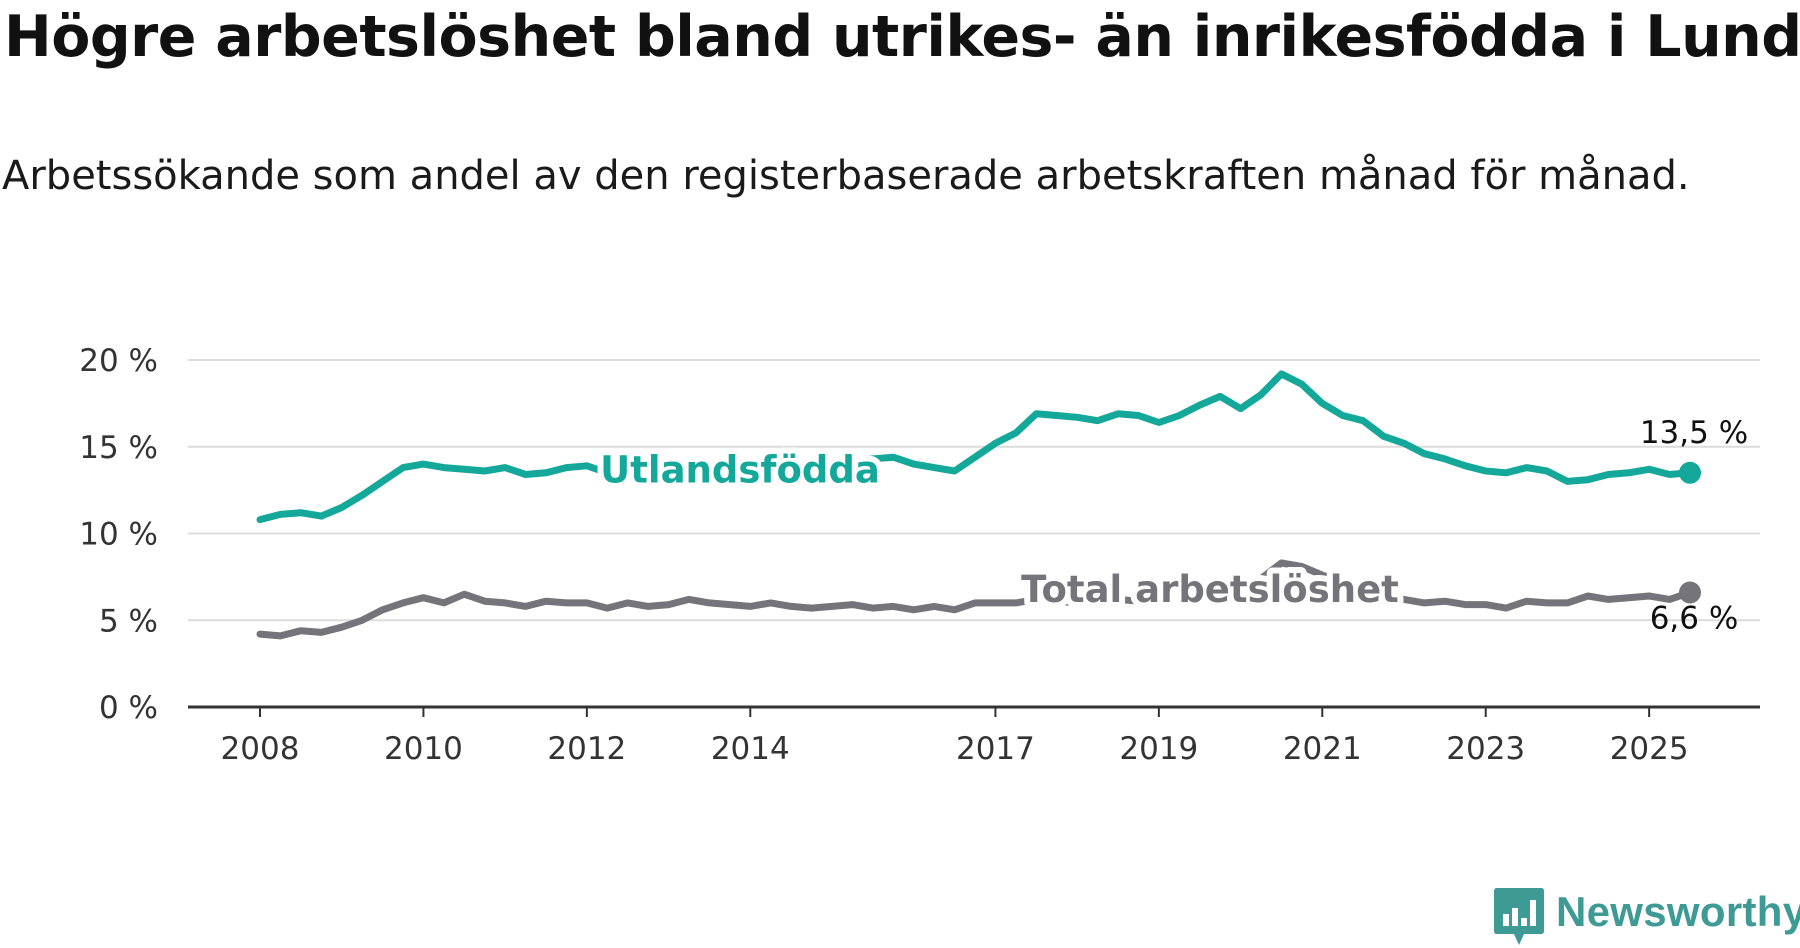 This screenshot has width=1800, height=948. I want to click on x-tick-label: 2019, so click(1158, 749).